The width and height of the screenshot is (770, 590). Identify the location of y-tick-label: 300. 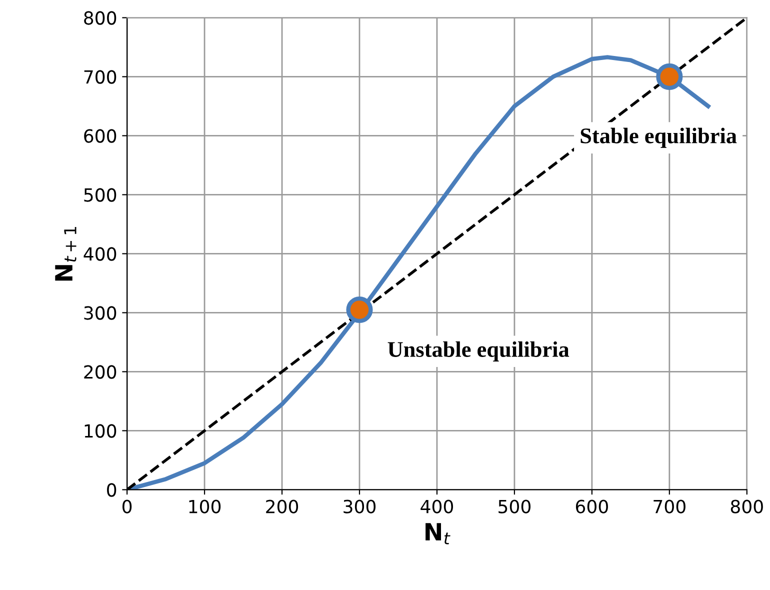
(100, 313).